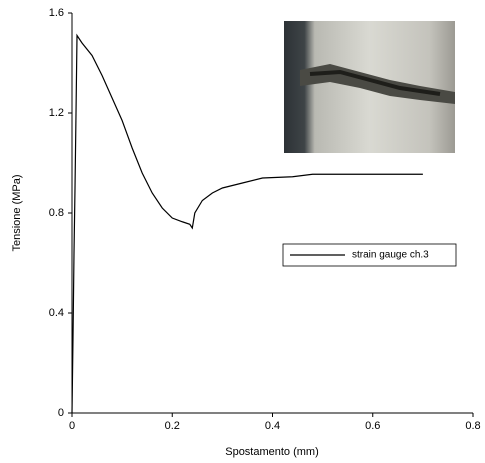 This screenshot has height=463, width=485. Describe the element at coordinates (472, 426) in the screenshot. I see `x-tick-label: 0.8` at that location.